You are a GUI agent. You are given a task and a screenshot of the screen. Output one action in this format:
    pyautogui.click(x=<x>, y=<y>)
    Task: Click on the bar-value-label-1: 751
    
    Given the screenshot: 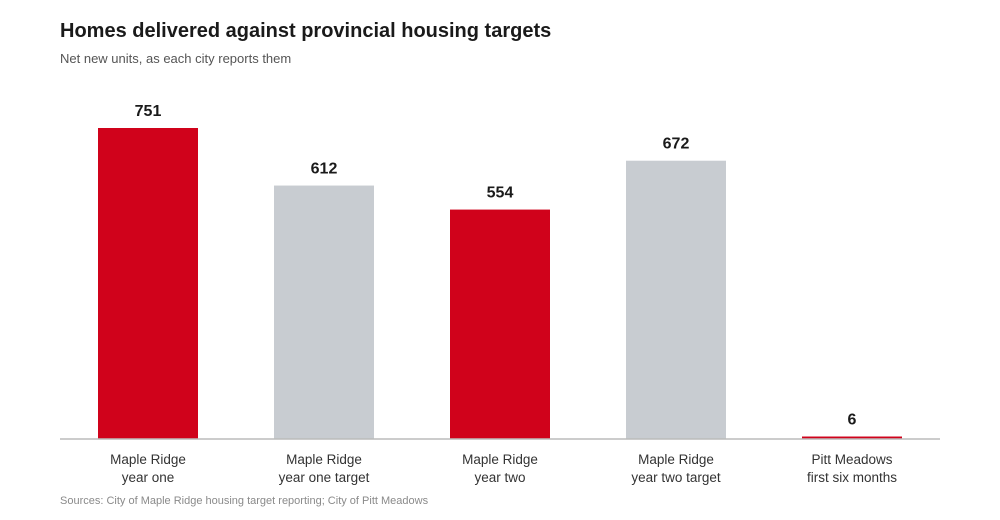 What is the action you would take?
    pyautogui.click(x=148, y=111)
    